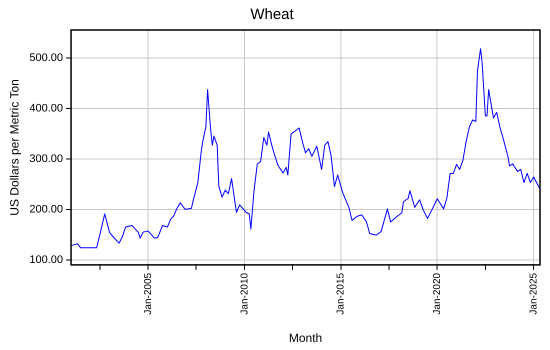  What do you see at coordinates (46, 108) in the screenshot?
I see `y-tick-label: 400.00` at bounding box center [46, 108].